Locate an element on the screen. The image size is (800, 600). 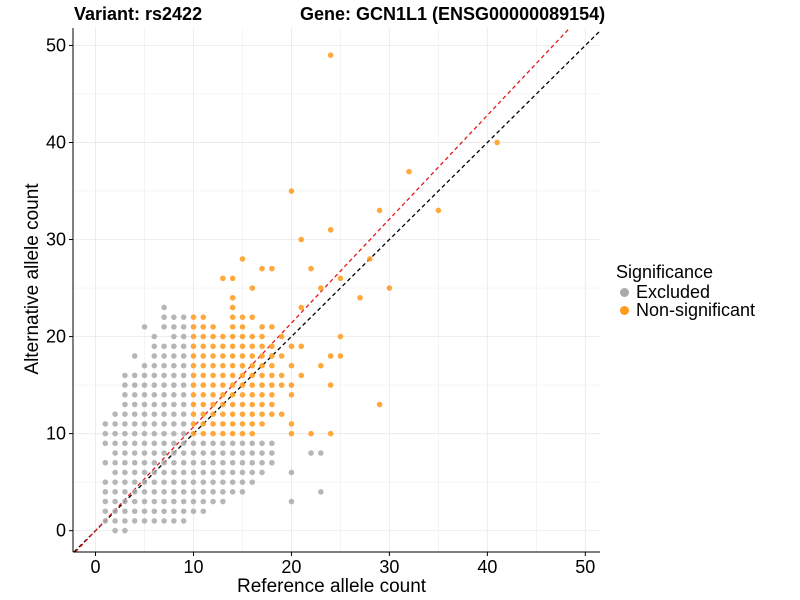
legend-title: Significance is located at coordinates (665, 272).